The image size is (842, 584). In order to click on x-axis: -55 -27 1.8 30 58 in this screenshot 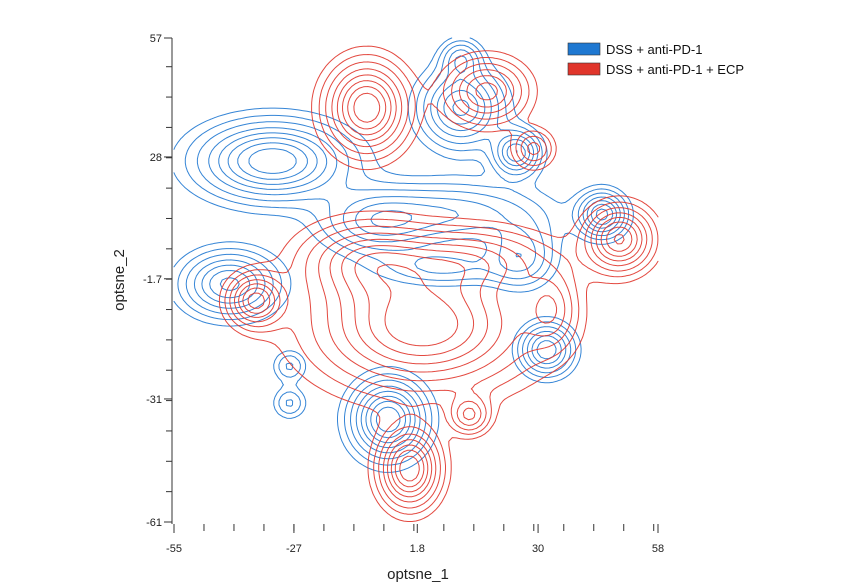, I will do `click(415, 539)`.